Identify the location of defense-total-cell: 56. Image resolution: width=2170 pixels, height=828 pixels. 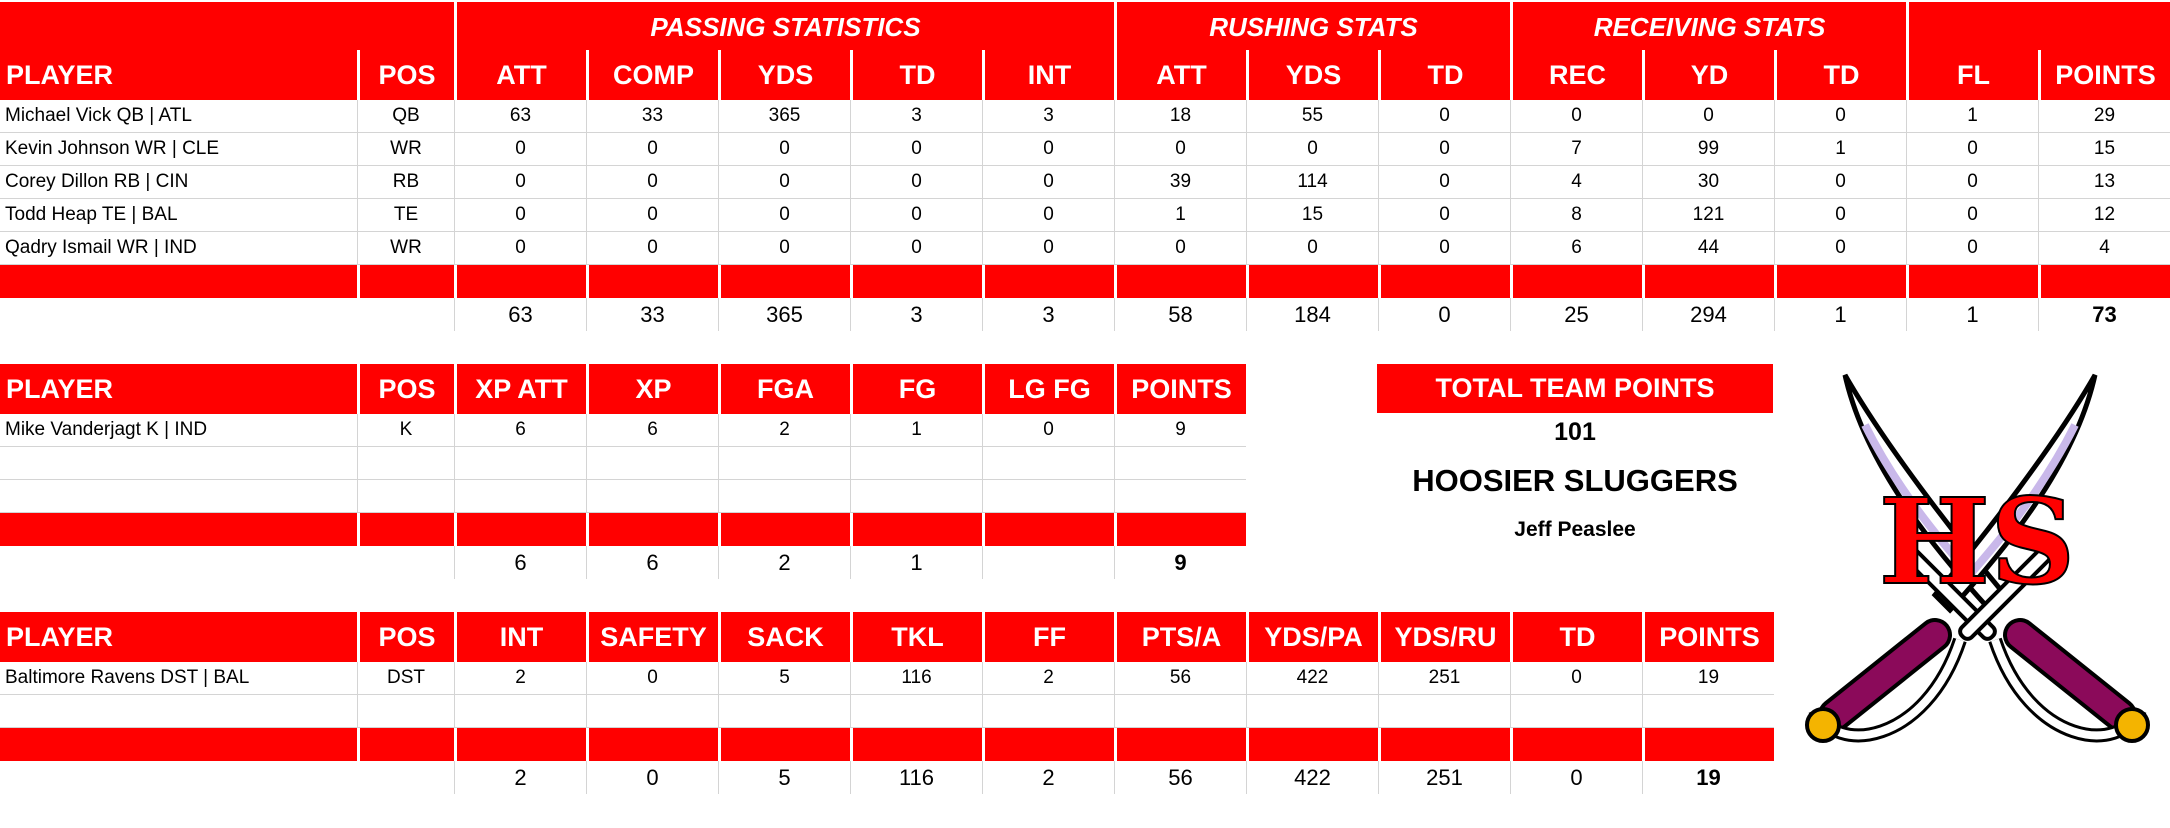
(1180, 777).